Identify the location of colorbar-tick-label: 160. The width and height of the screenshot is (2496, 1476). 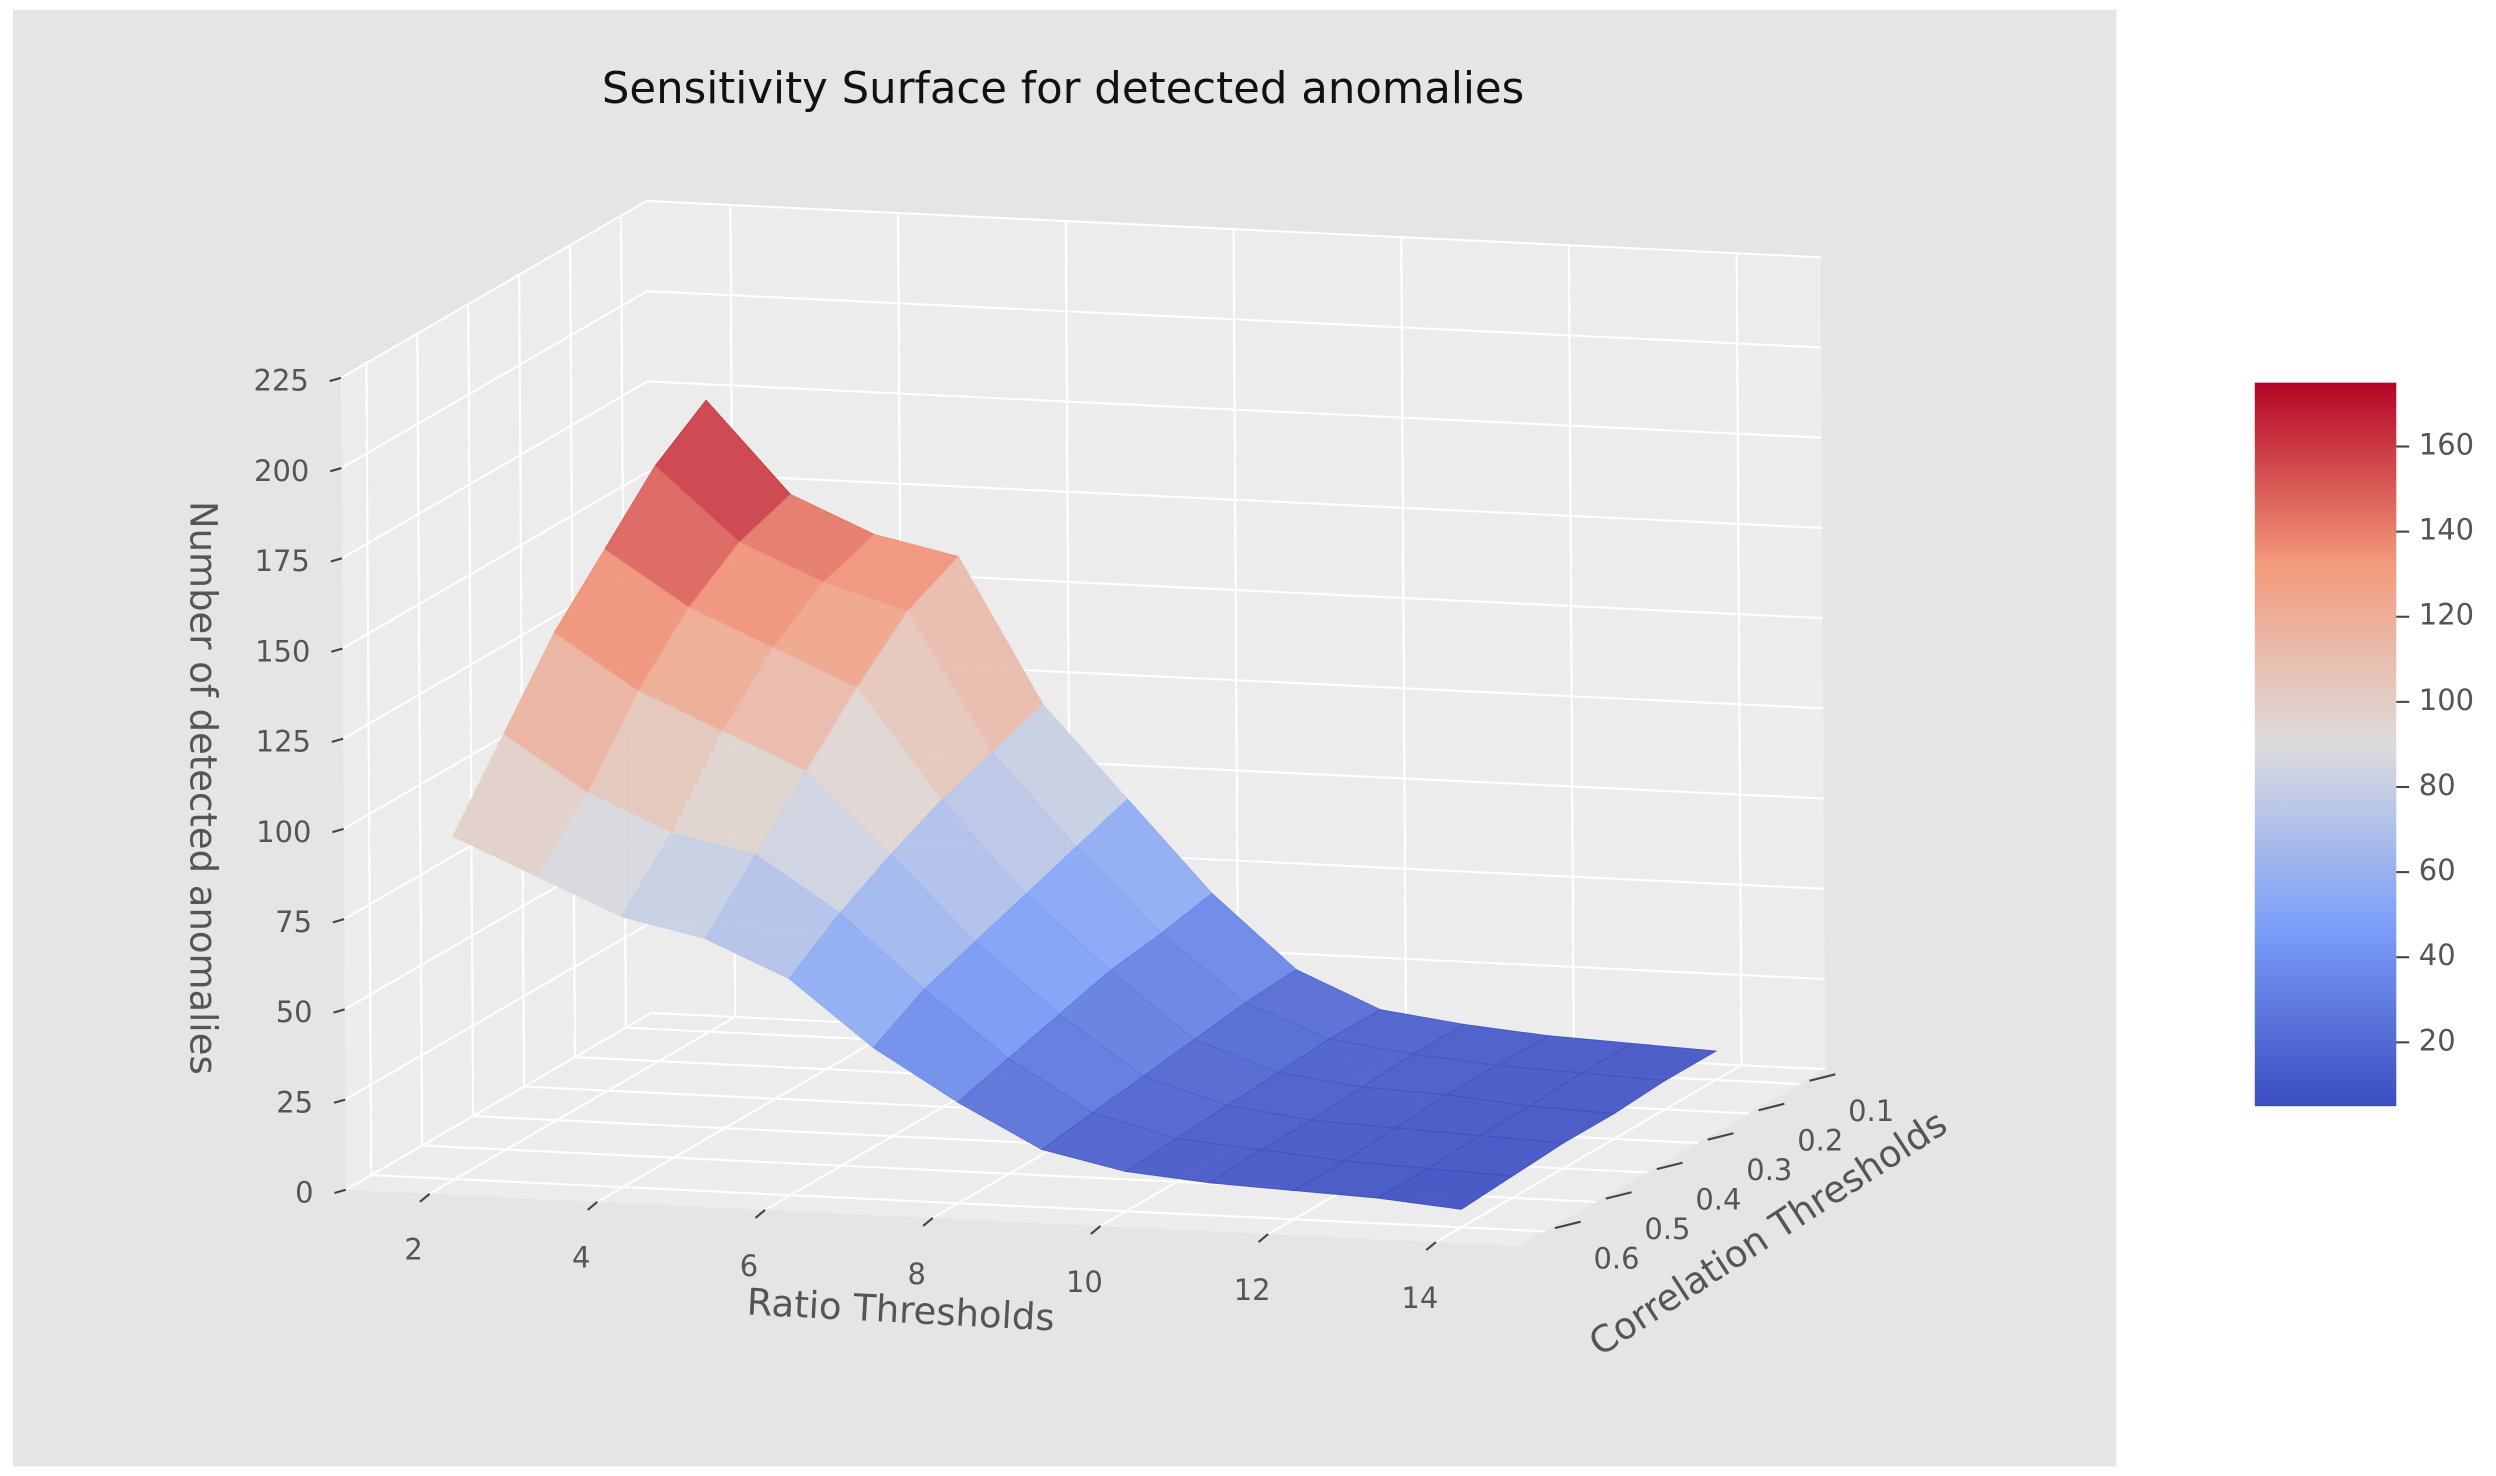
(2446, 445).